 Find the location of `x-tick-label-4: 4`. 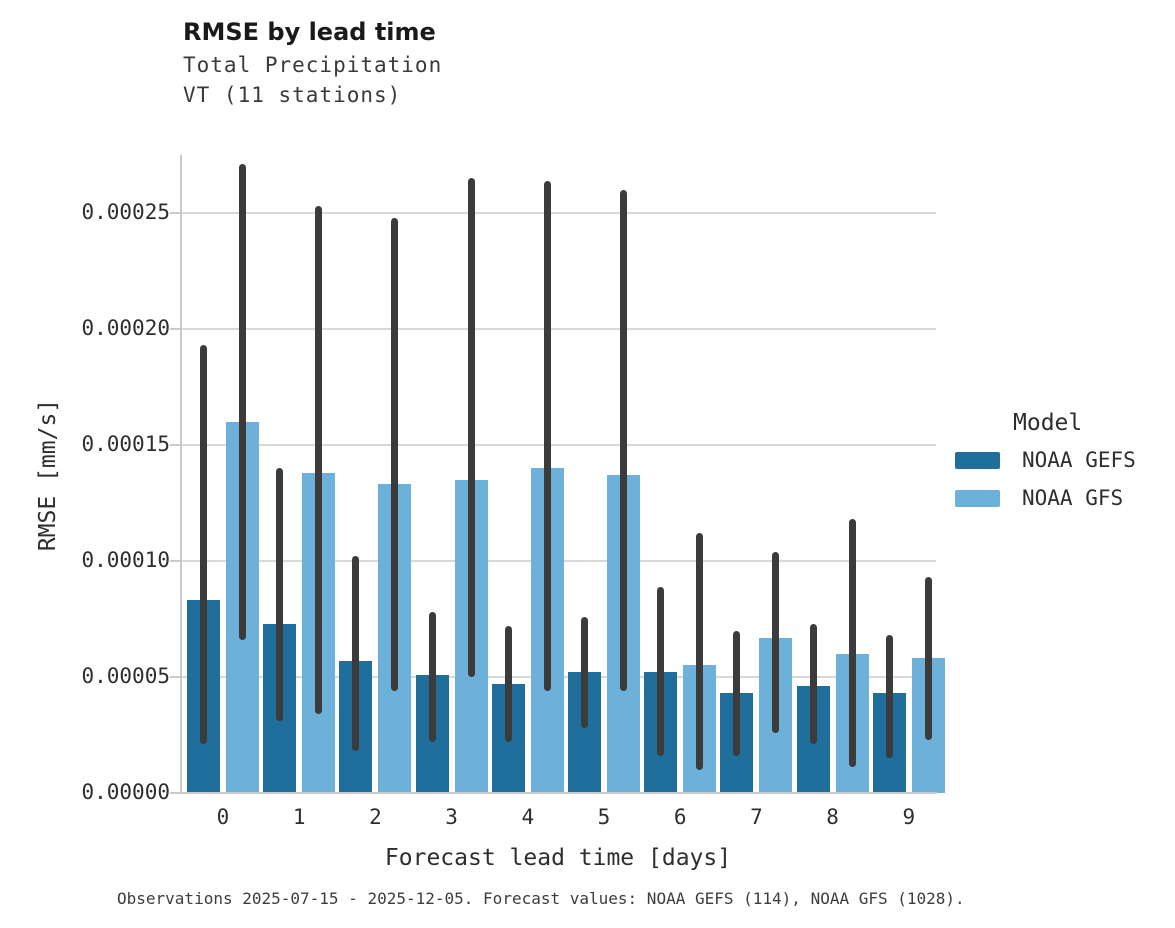

x-tick-label-4: 4 is located at coordinates (528, 817).